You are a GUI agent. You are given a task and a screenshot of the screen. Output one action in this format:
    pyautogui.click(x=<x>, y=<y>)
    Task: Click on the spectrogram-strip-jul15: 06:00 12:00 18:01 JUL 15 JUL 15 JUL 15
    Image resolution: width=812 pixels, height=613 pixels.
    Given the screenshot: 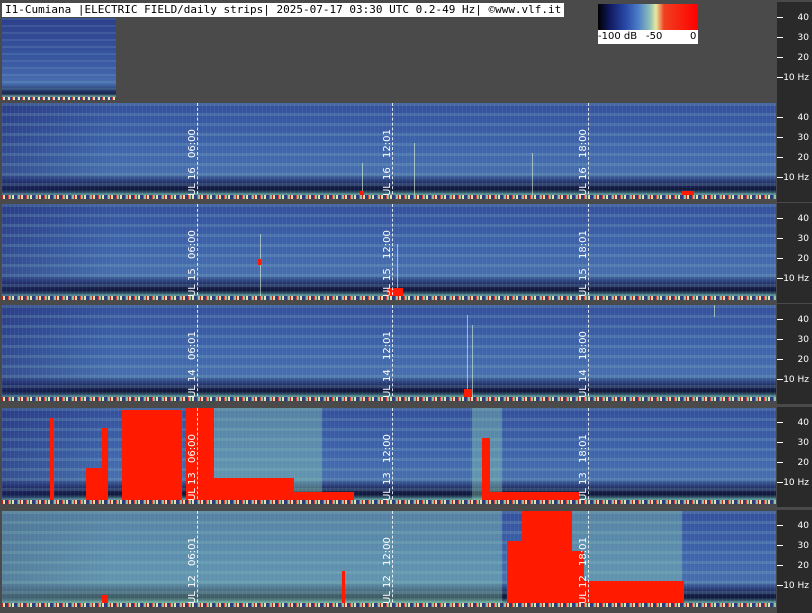 What is the action you would take?
    pyautogui.click(x=389, y=252)
    